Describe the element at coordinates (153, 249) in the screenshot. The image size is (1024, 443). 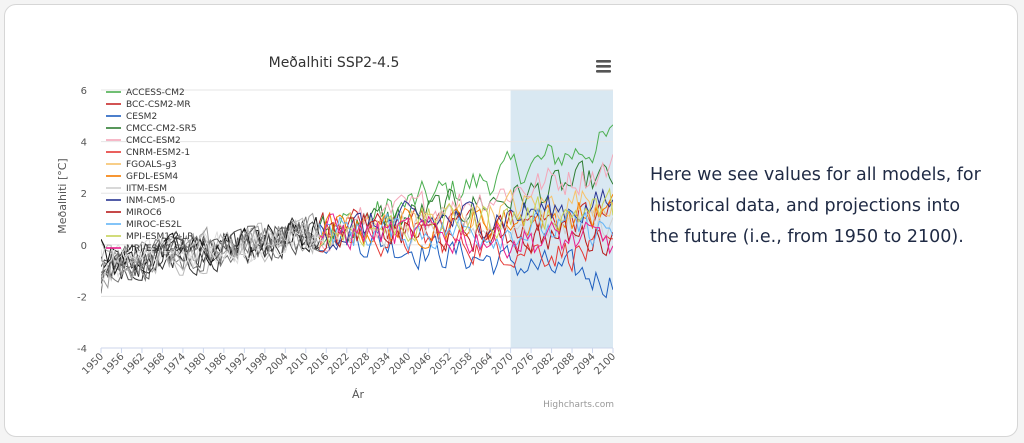
I see `legend-item: MRI-ESM2-0` at that location.